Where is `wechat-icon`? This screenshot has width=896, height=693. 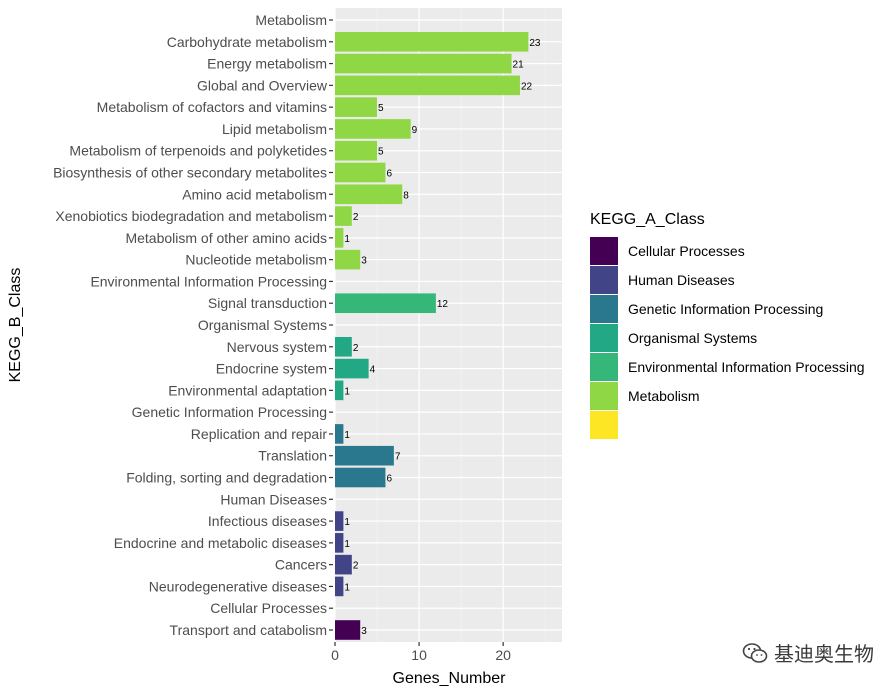 wechat-icon is located at coordinates (755, 652).